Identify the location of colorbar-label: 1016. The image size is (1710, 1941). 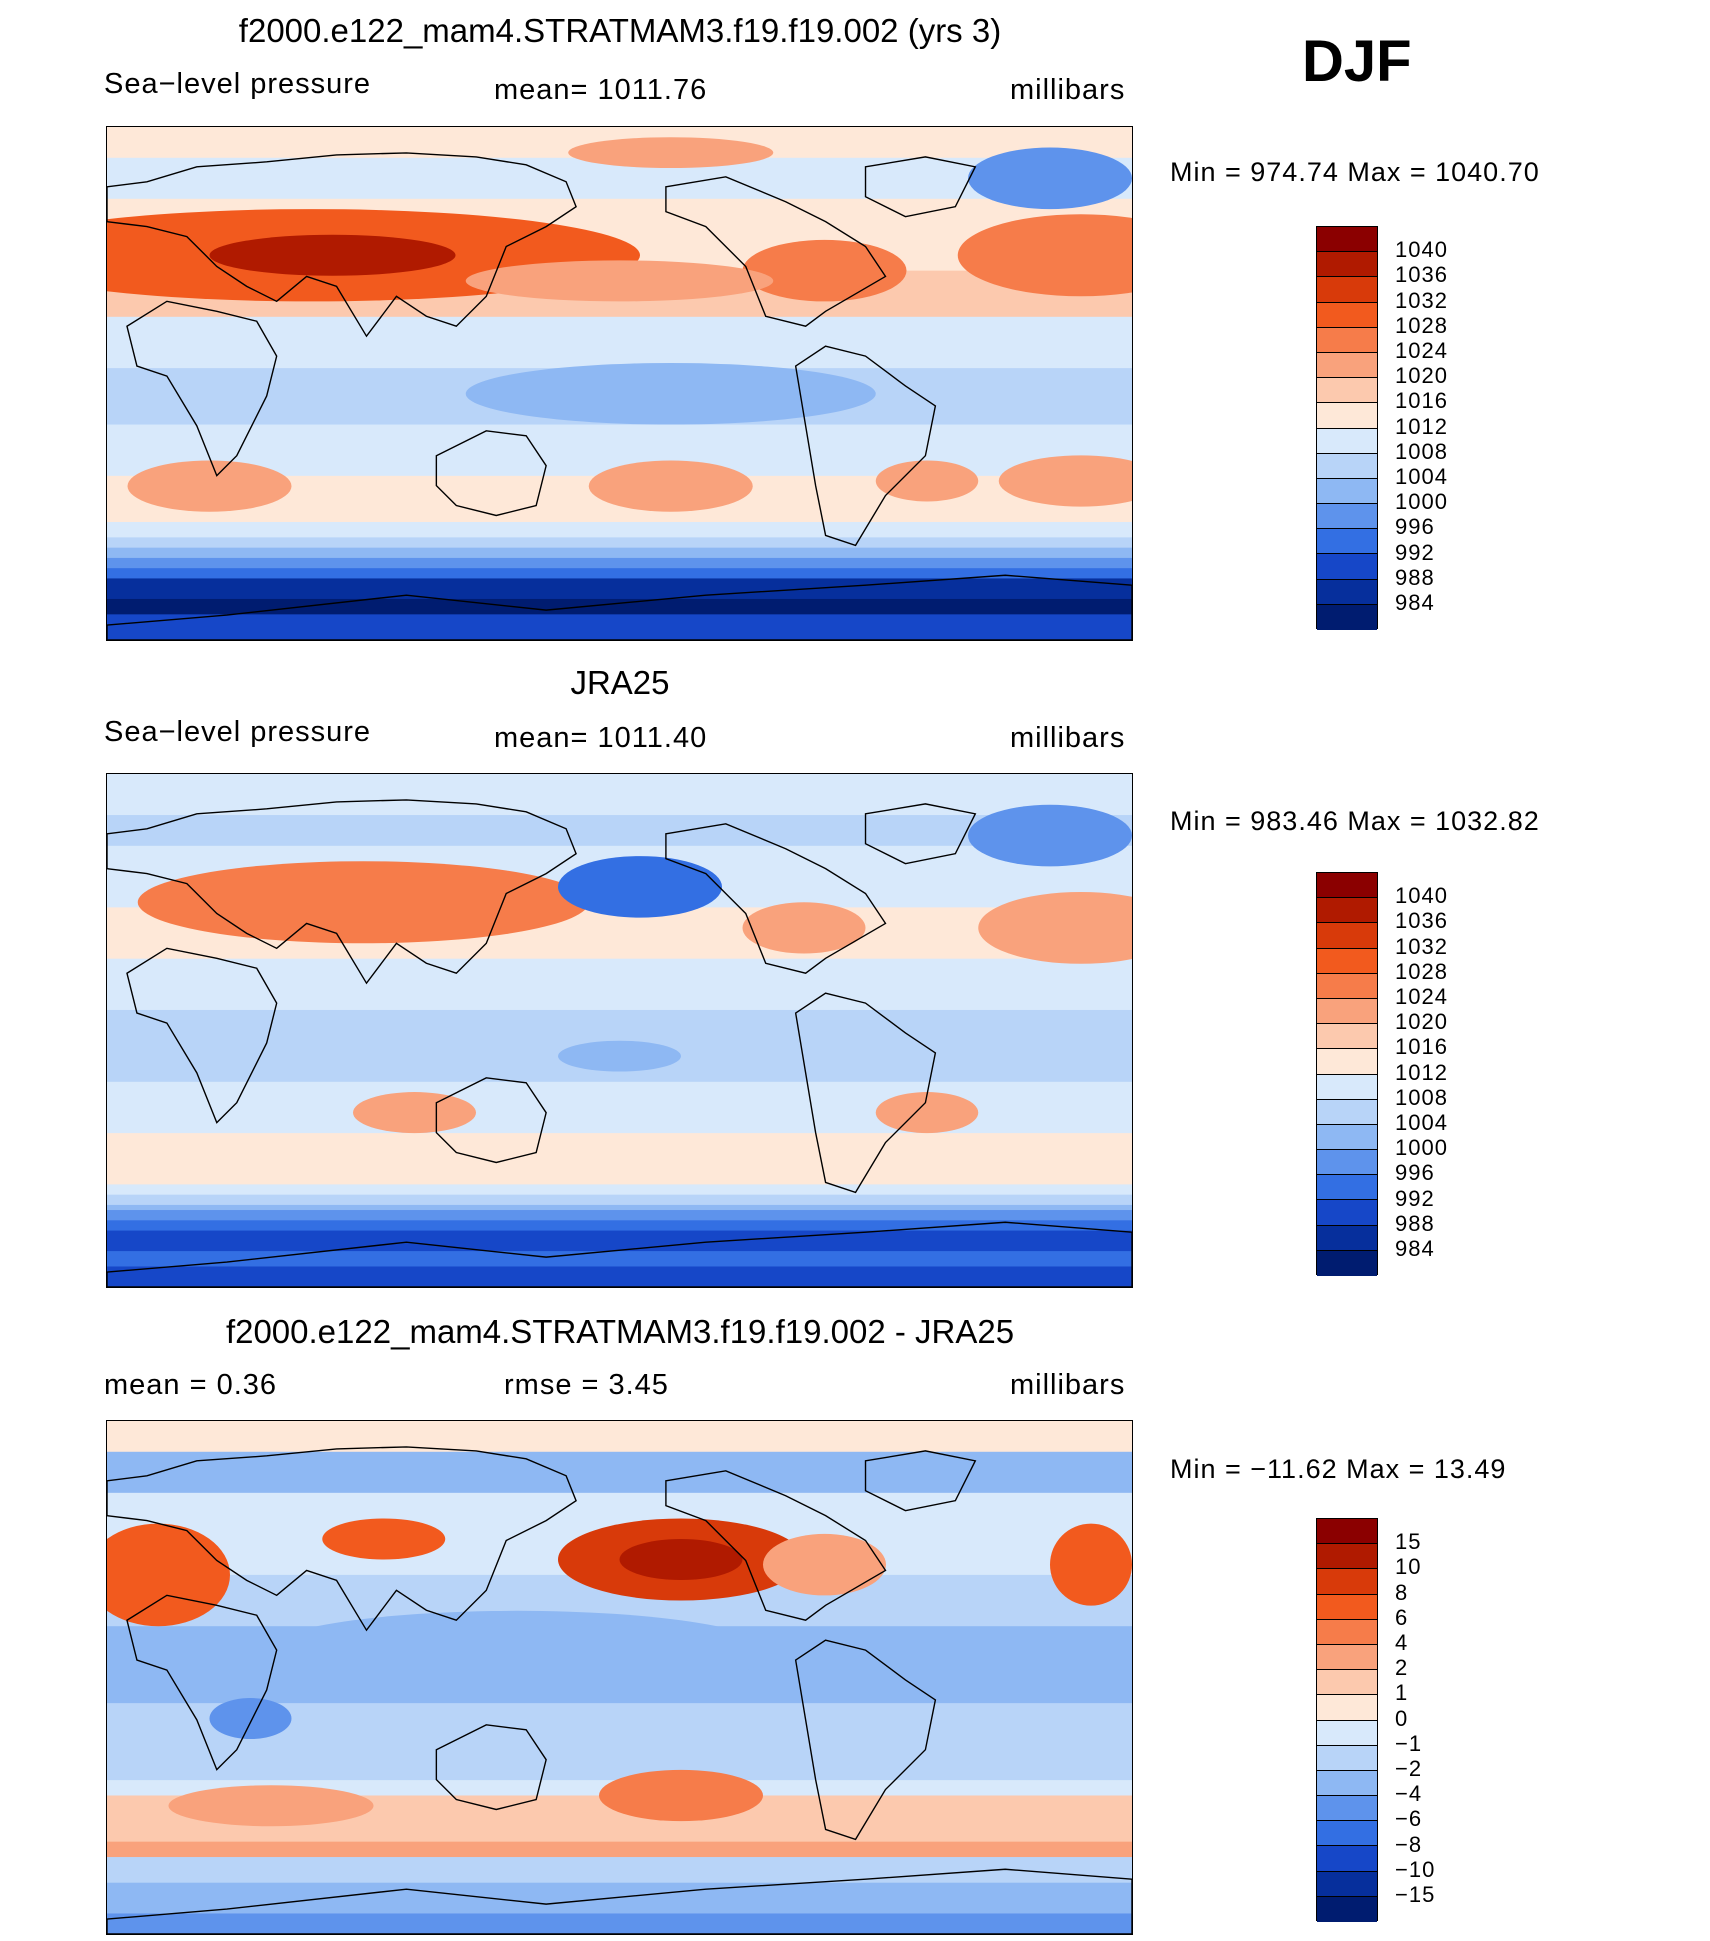
(1421, 1047).